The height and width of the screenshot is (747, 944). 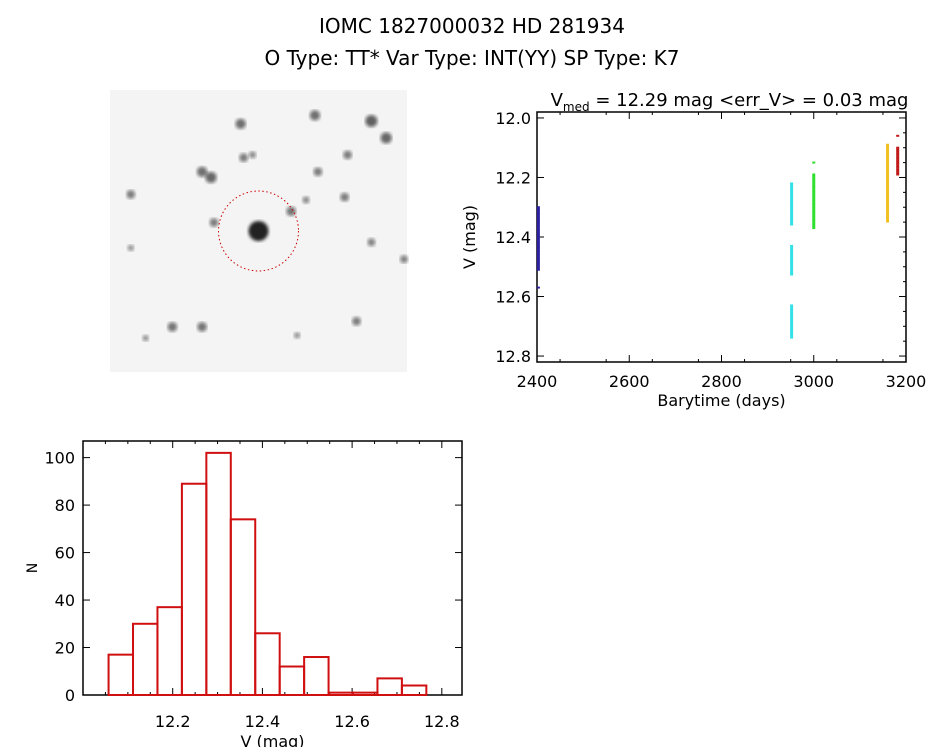 What do you see at coordinates (513, 118) in the screenshot?
I see `y-tick-label: 12.0` at bounding box center [513, 118].